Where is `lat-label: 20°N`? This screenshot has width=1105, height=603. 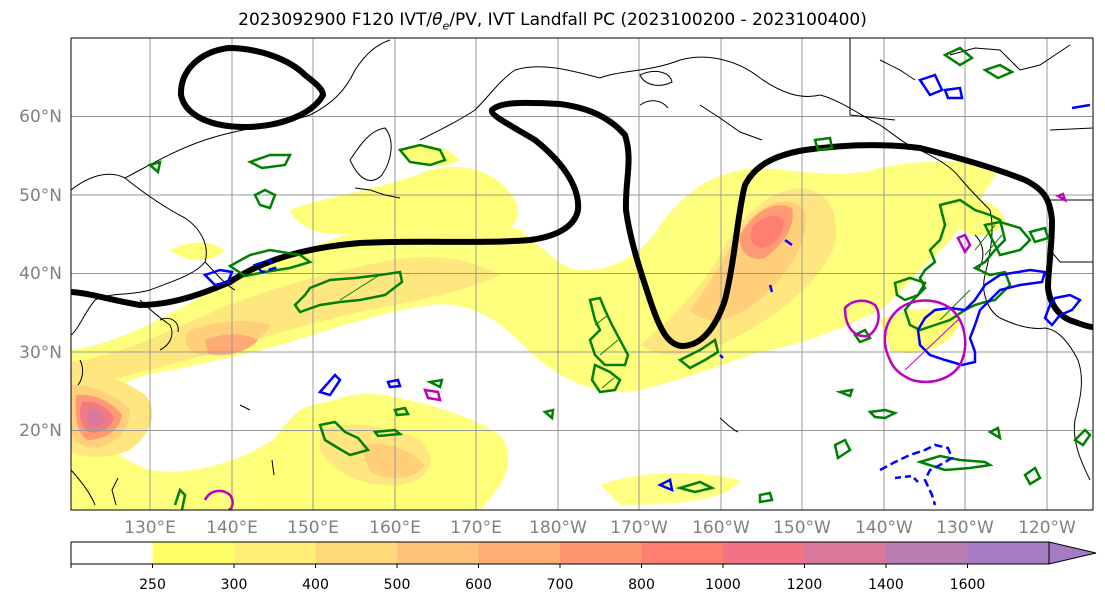
lat-label: 20°N is located at coordinates (40, 431).